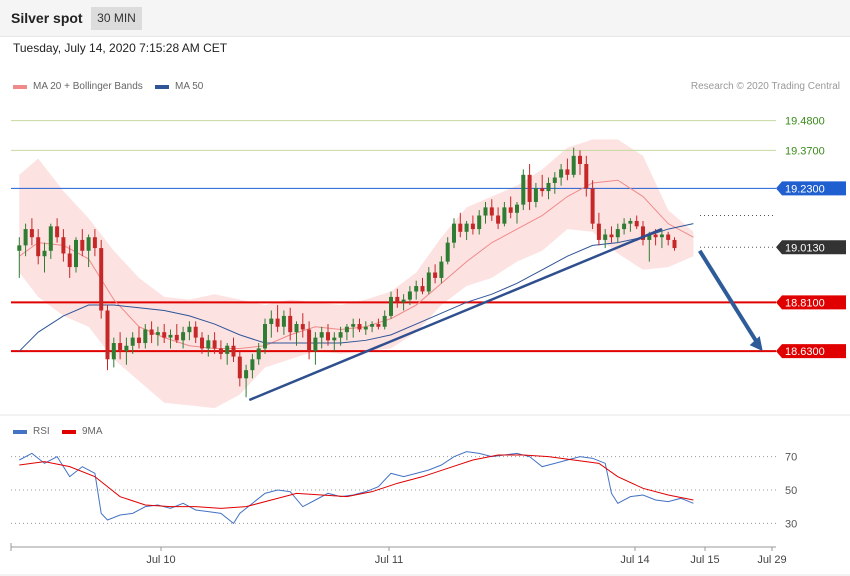 The width and height of the screenshot is (850, 576). I want to click on timestamp: Tuesday, July 14, 2020 7:15:28 AM CET, so click(120, 48).